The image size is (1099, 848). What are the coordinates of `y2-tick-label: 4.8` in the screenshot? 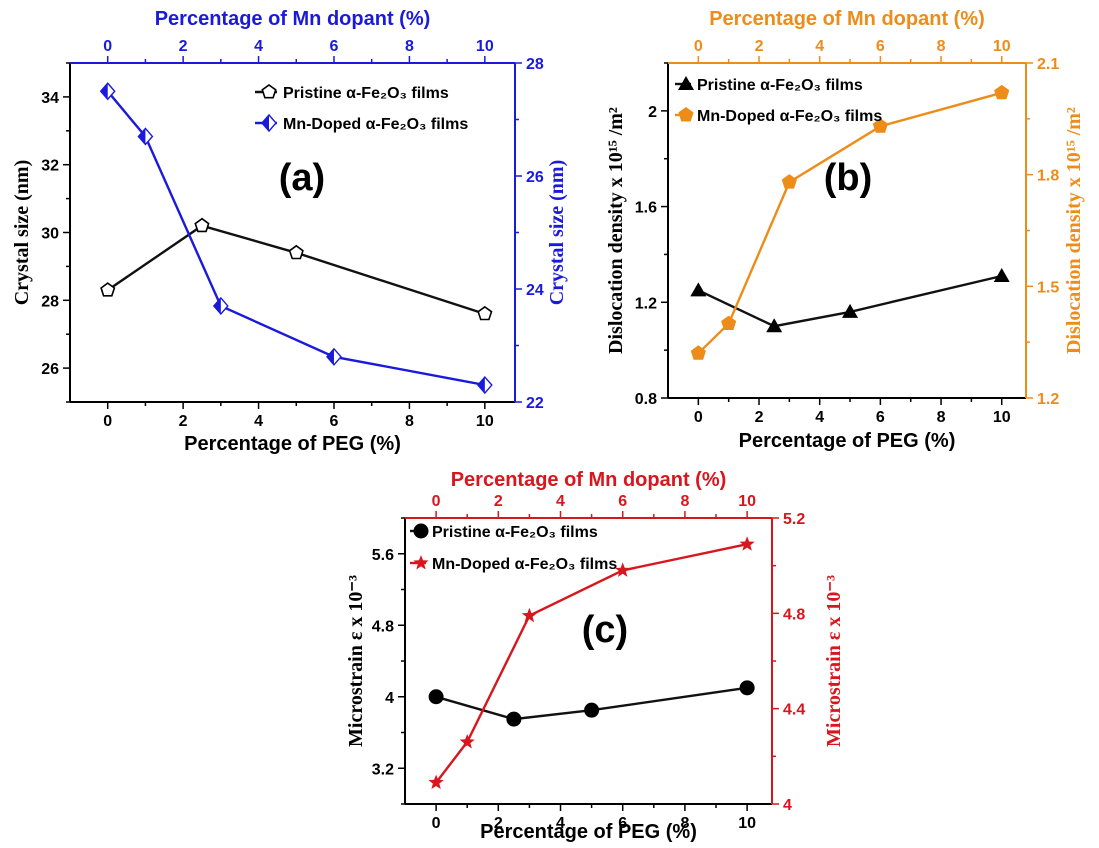 It's located at (794, 614).